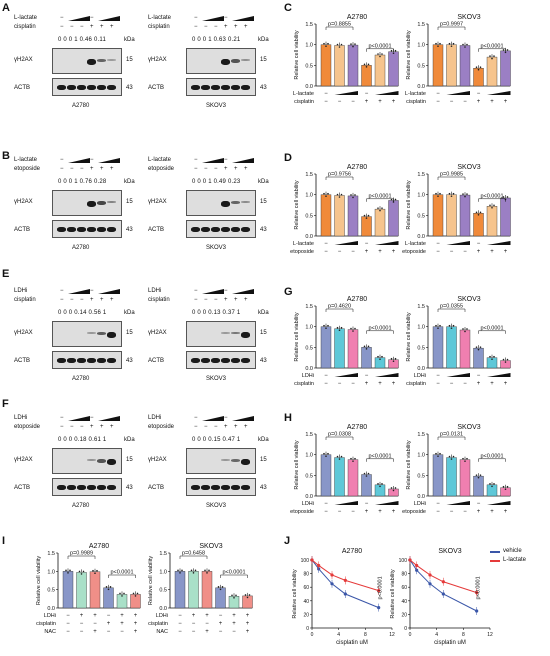  Describe the element at coordinates (312, 635) in the screenshot. I see `x-tick-label: 0` at that location.